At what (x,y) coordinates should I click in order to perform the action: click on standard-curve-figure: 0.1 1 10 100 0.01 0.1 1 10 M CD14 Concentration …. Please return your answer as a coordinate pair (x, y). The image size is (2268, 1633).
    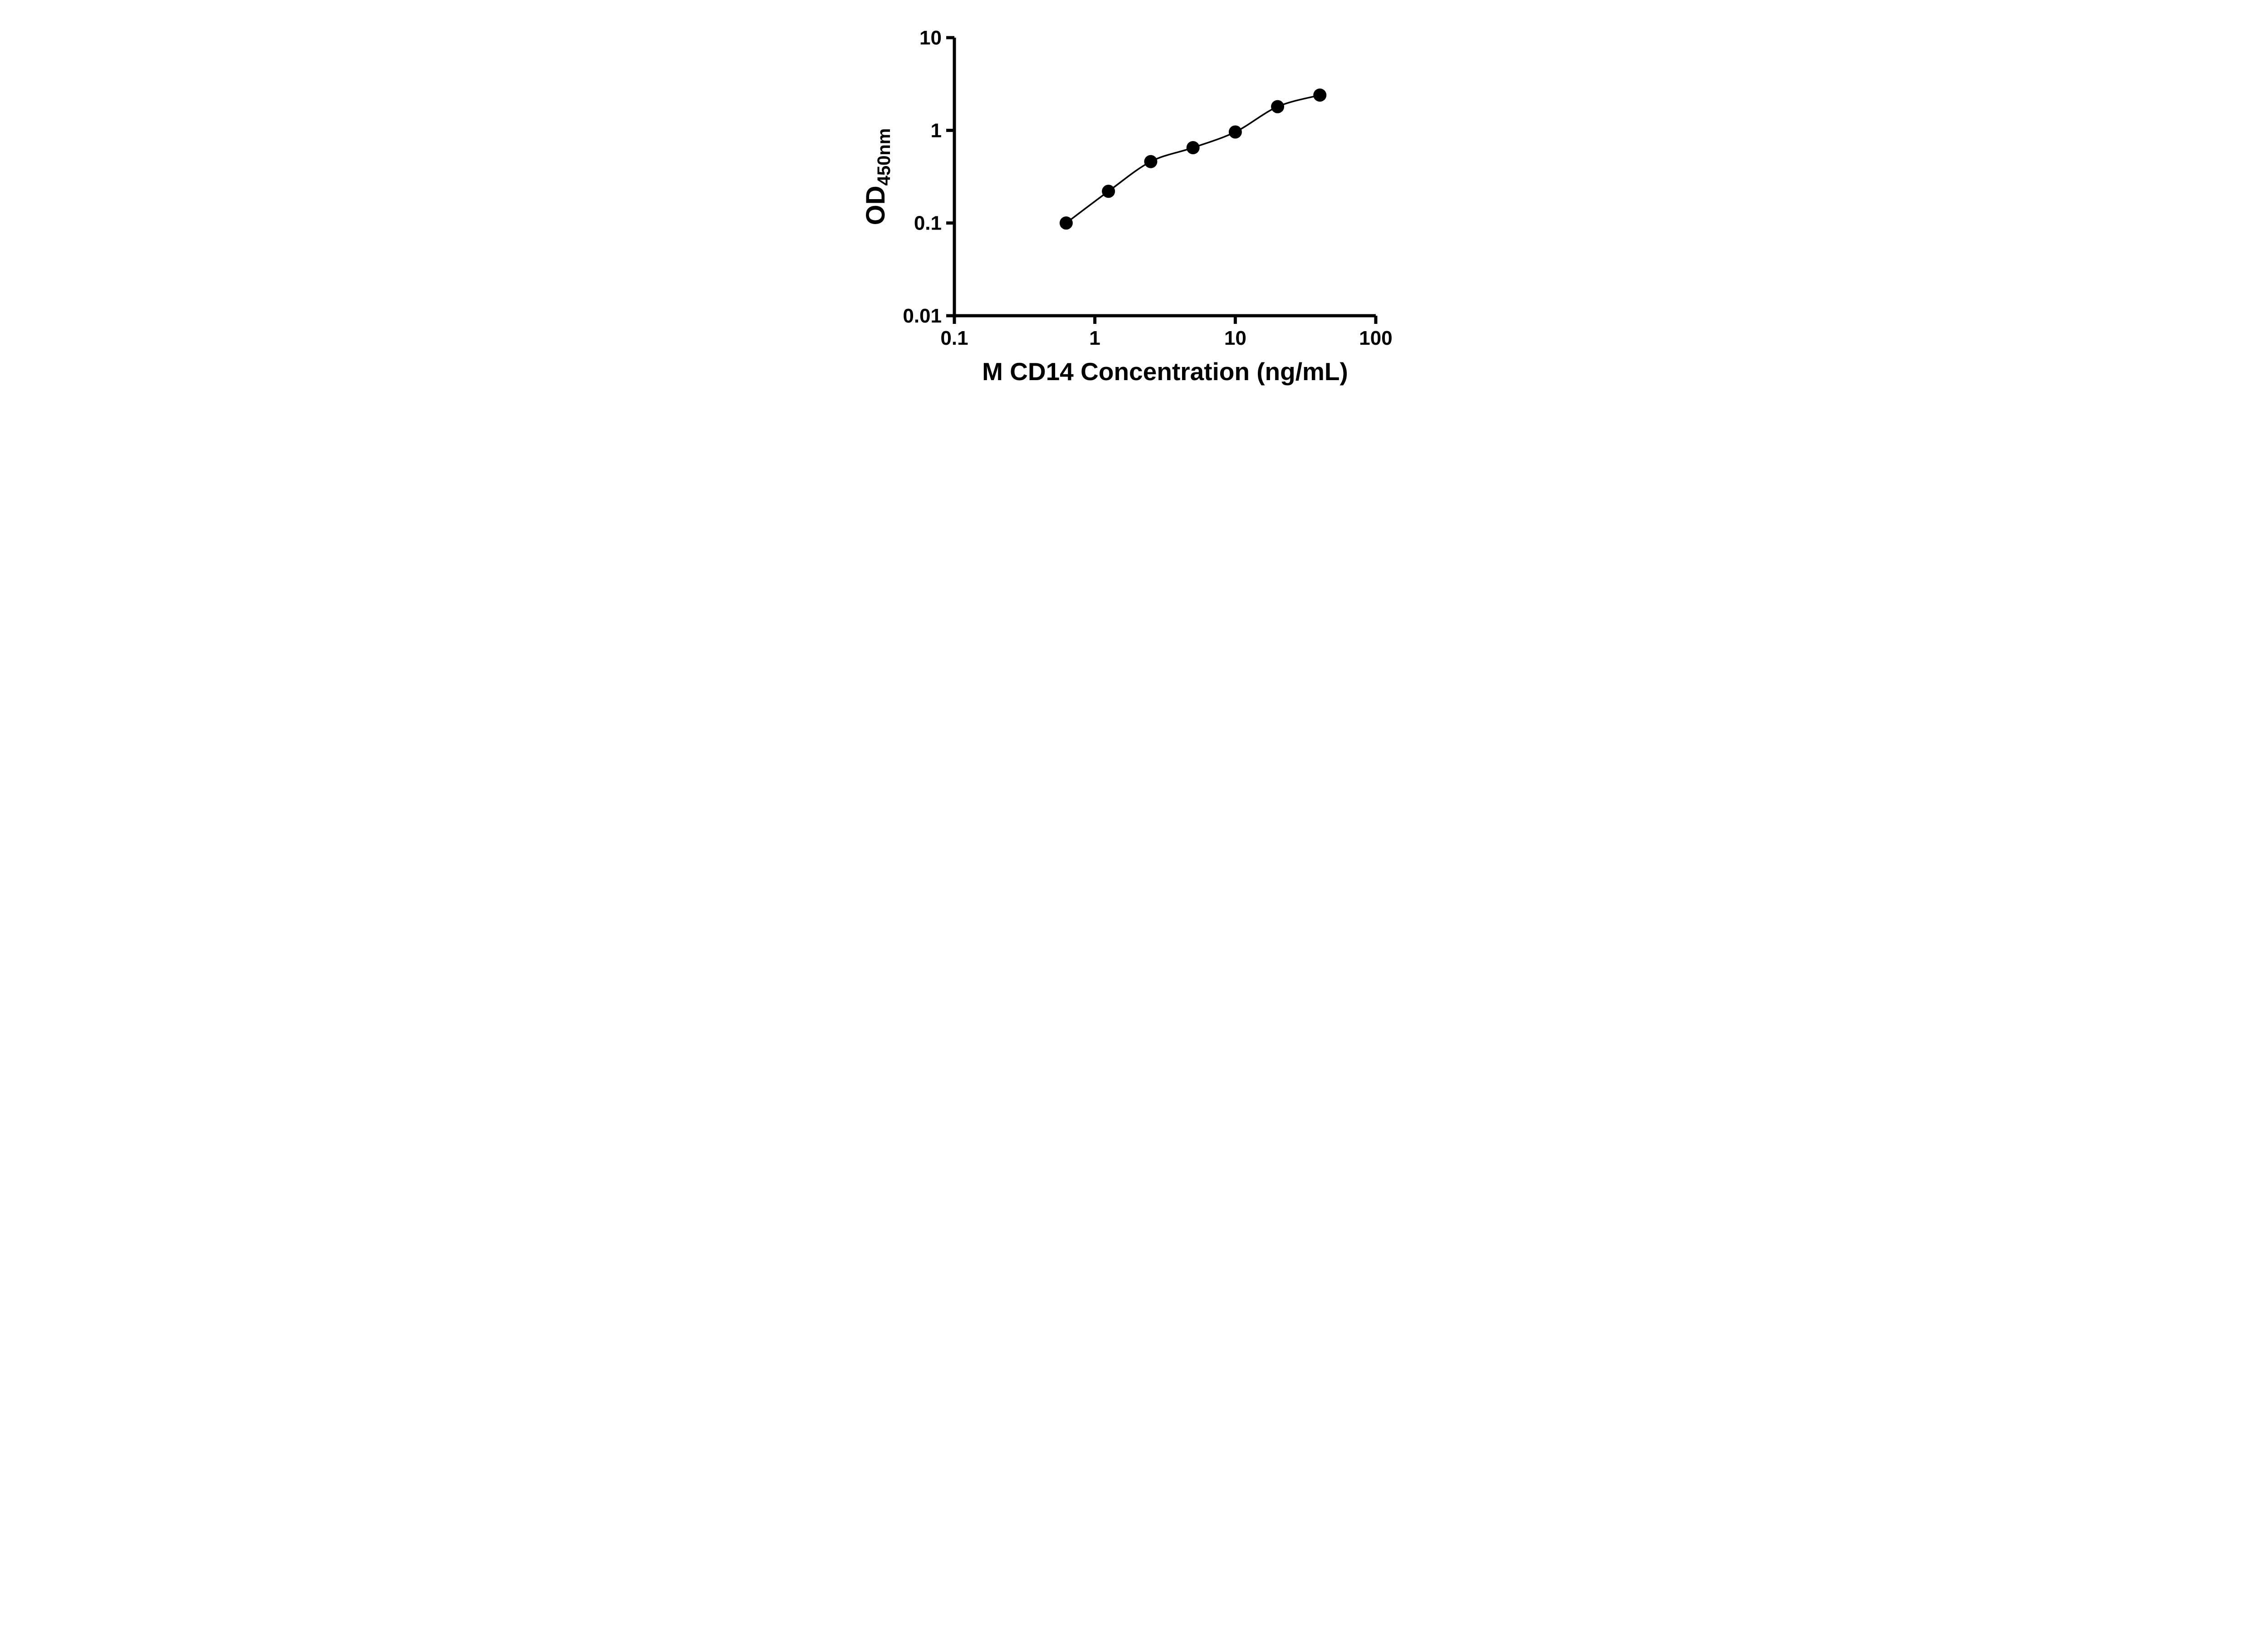
    Looking at the image, I should click on (1134, 204).